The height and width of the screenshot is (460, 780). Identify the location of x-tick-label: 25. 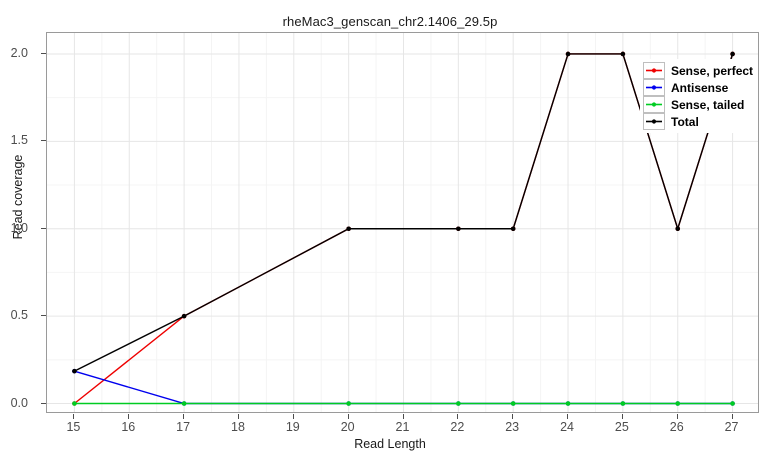
(621, 427).